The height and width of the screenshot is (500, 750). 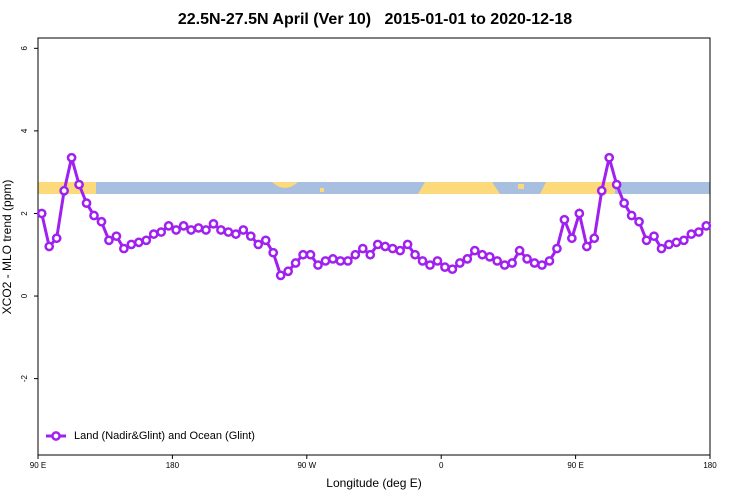 I want to click on y-tick-label: -2, so click(x=24, y=379).